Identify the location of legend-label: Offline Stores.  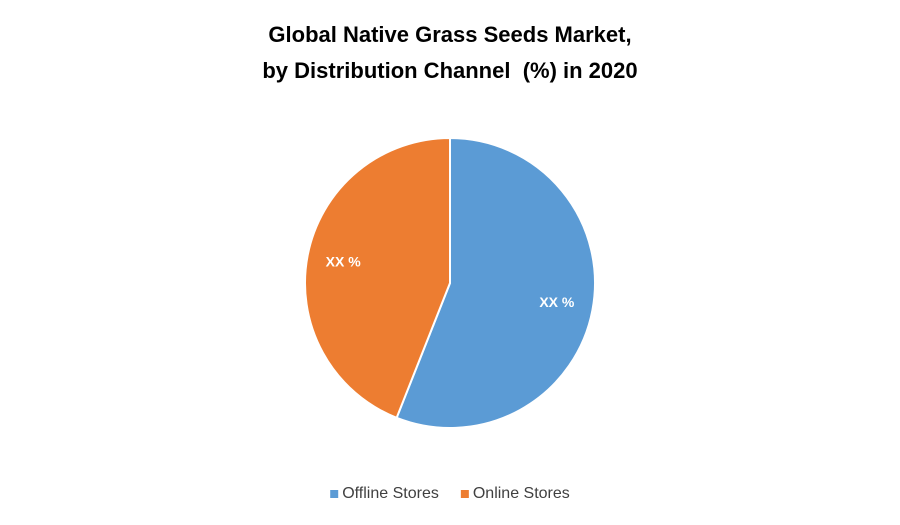
(390, 493).